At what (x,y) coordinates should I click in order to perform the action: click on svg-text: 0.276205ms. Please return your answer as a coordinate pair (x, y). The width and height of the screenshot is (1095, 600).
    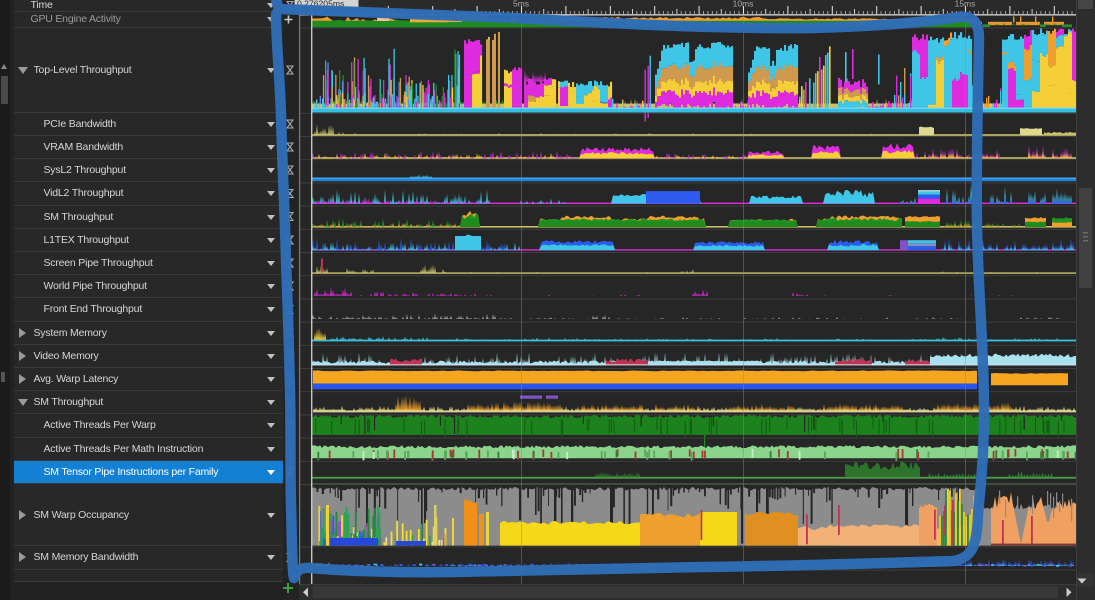
    Looking at the image, I should click on (320, 4).